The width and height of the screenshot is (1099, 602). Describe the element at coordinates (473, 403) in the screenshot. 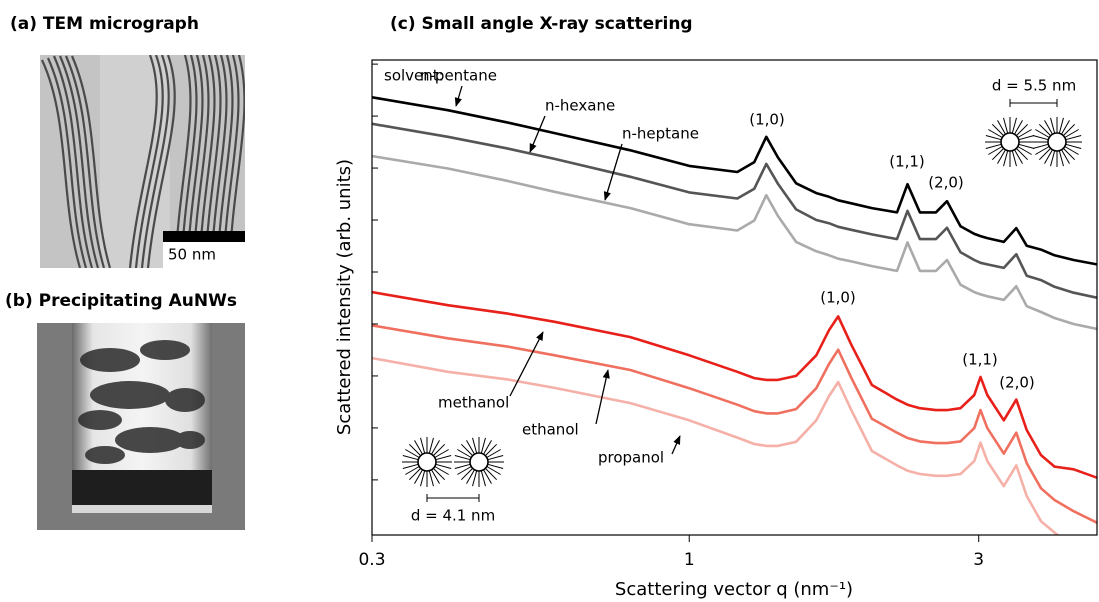

I see `series-label: methanol` at that location.